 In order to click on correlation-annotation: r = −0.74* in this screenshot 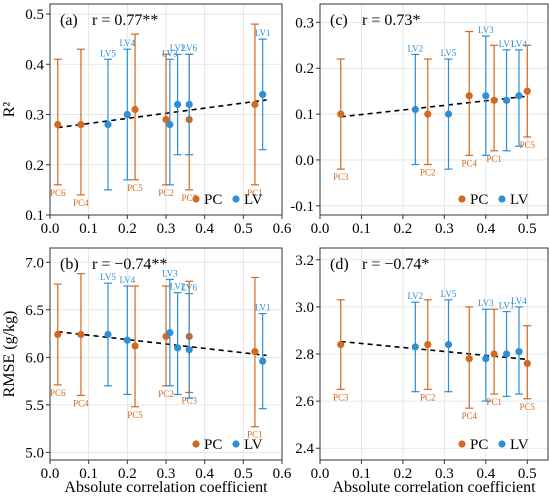, I will do `click(395, 264)`.